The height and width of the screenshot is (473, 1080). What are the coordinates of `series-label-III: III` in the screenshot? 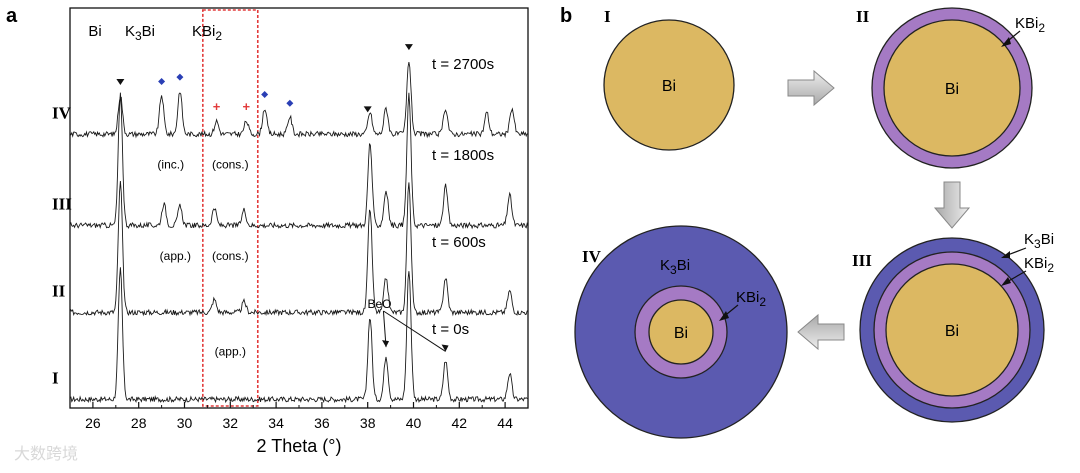 It's located at (62, 204).